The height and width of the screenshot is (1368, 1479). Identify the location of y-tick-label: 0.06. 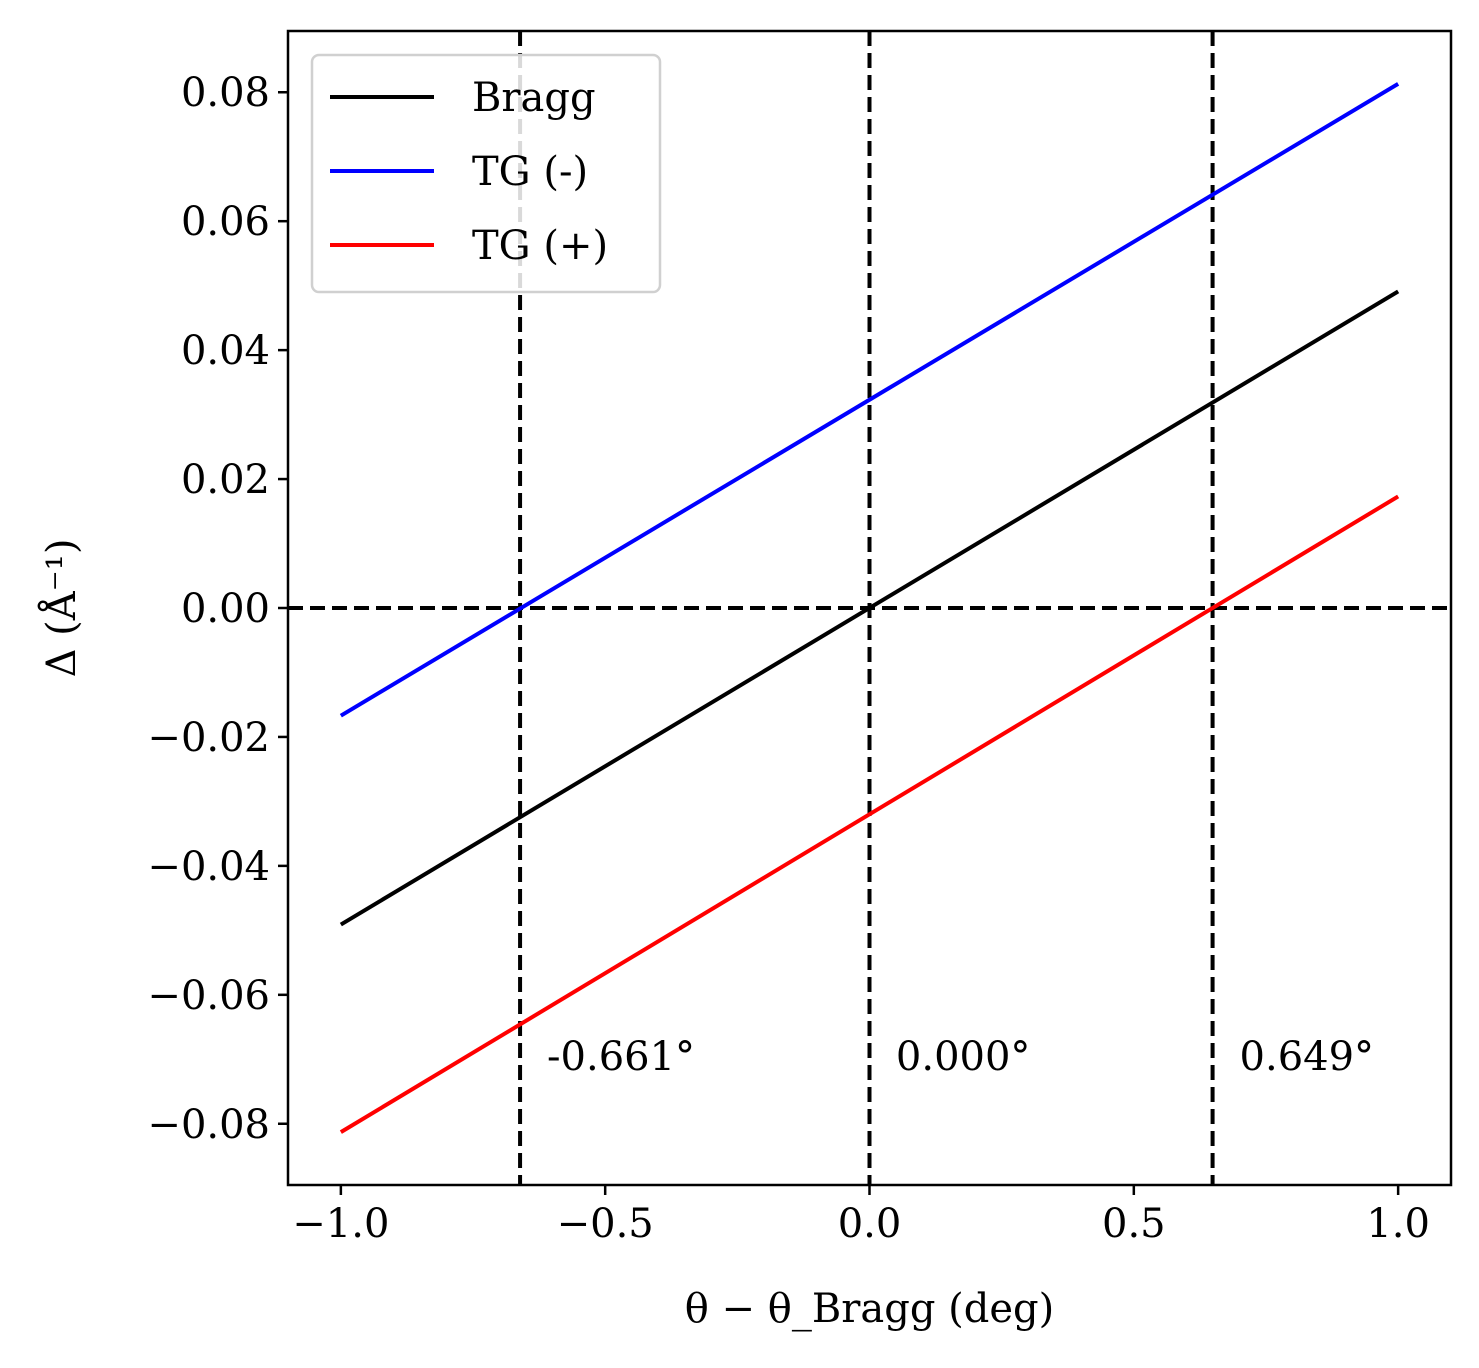
(225, 222).